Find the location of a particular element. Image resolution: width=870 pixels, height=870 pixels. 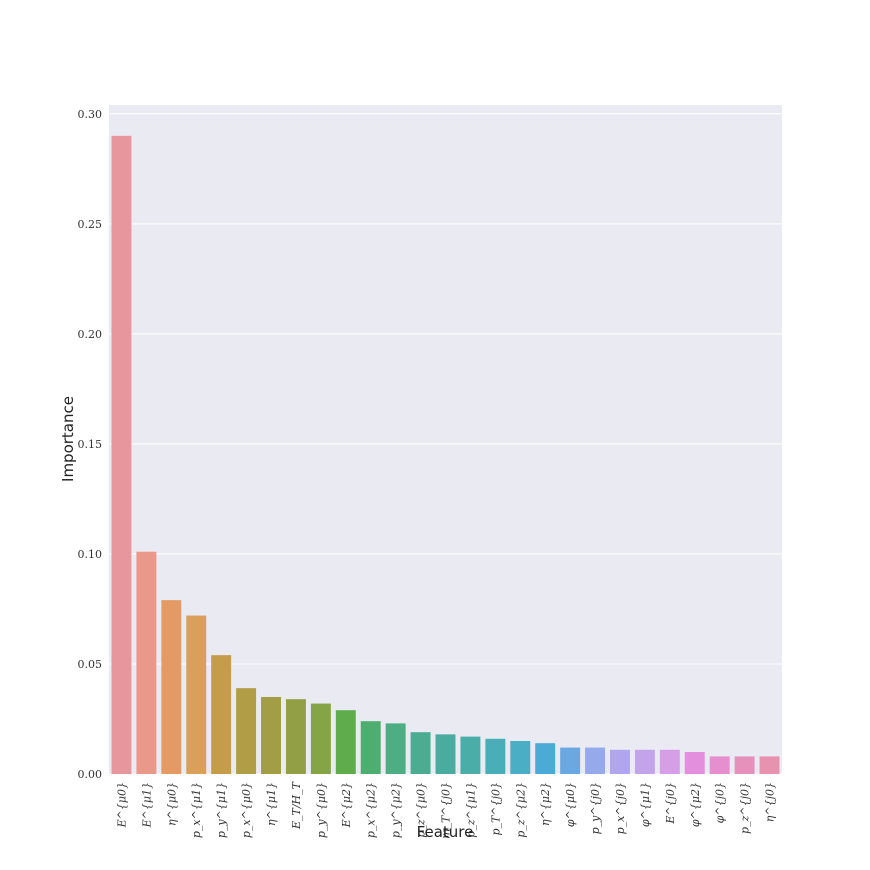

x-tick-label: φ^{μ1} is located at coordinates (645, 804).